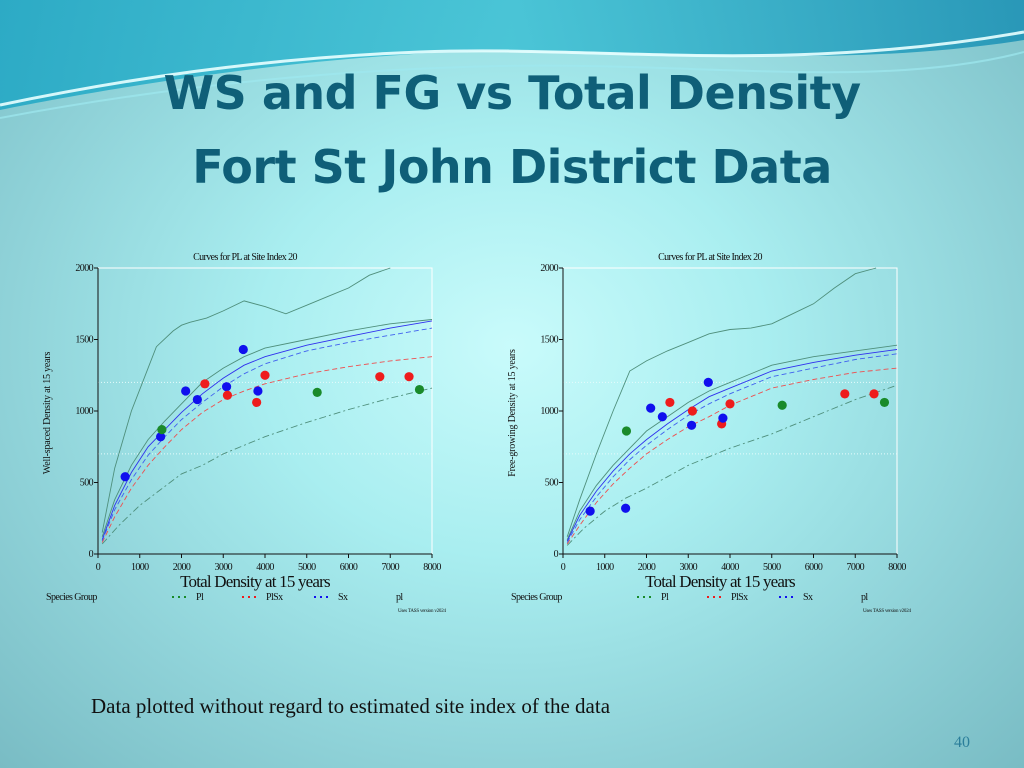  Describe the element at coordinates (962, 742) in the screenshot. I see `page-number: 40` at that location.